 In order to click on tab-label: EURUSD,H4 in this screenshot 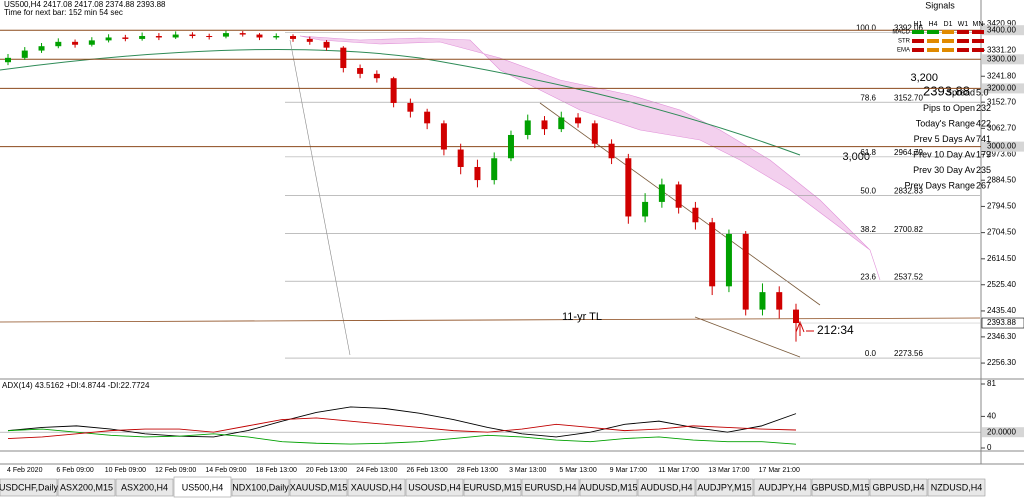, I will do `click(550, 487)`.